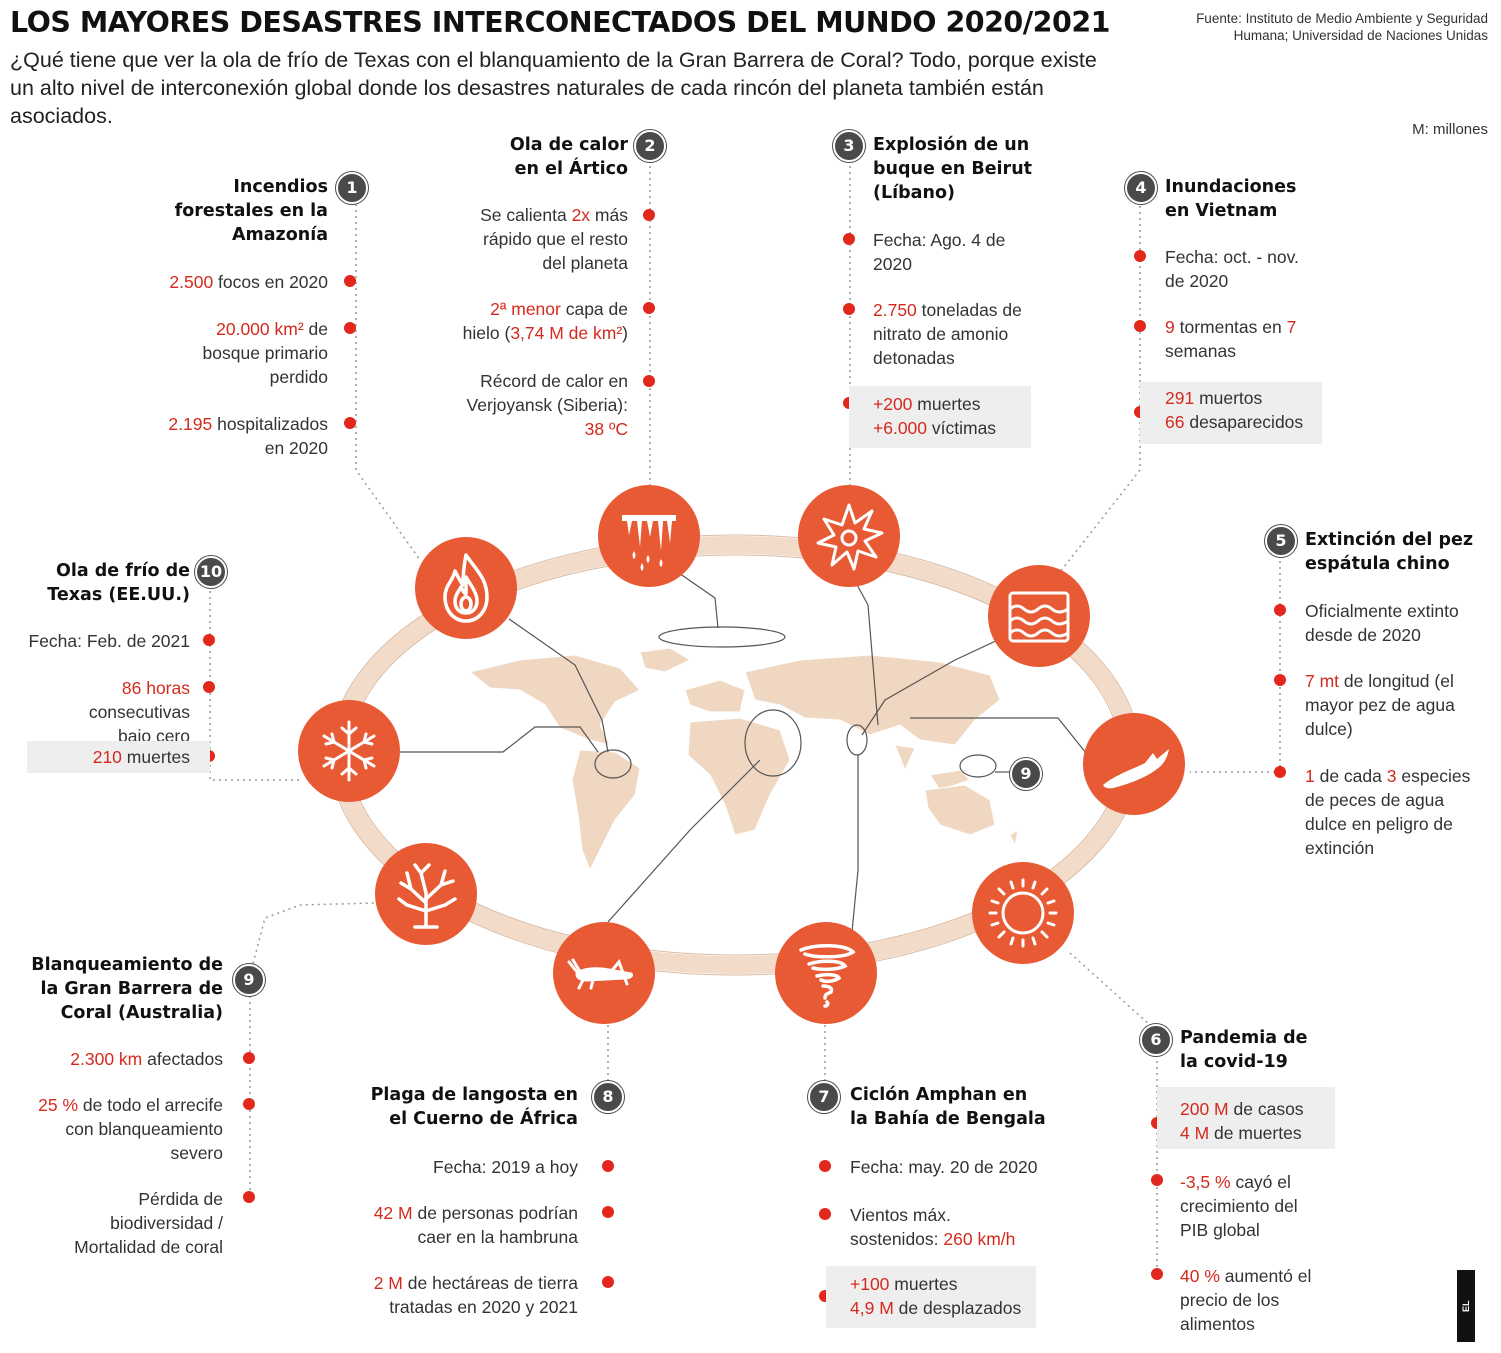  Describe the element at coordinates (251, 211) in the screenshot. I see `block-amazon-fires: Incendios forestales en la Amazonía` at that location.